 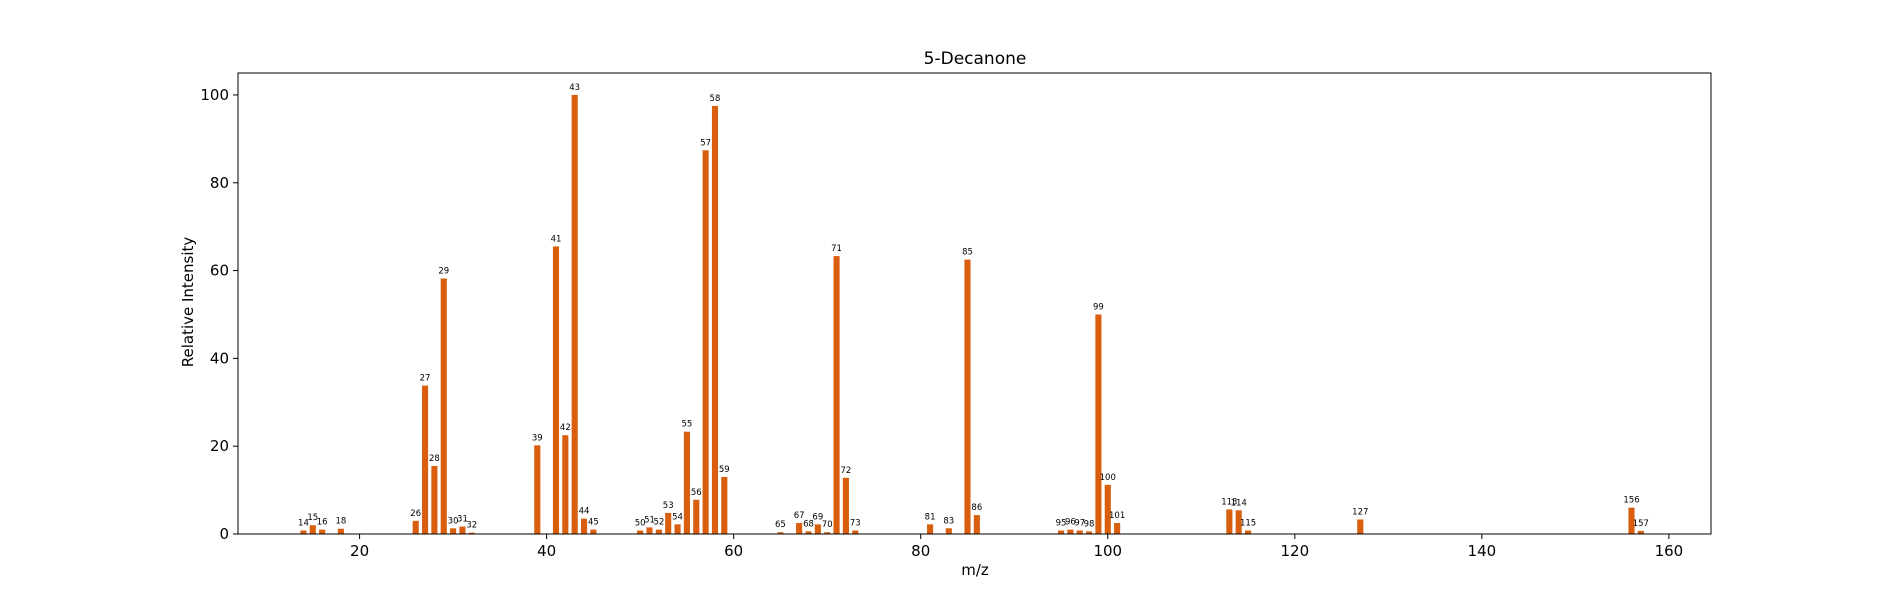 I want to click on data-label-mz-69: 69, so click(x=817, y=517).